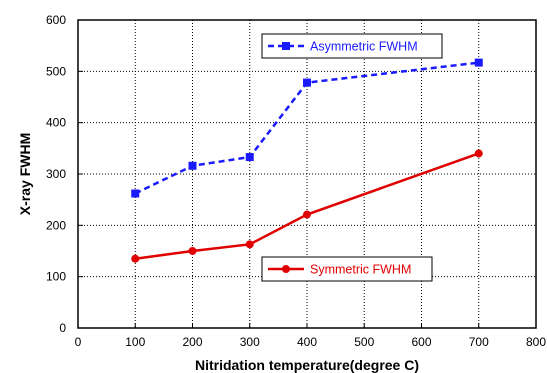 The width and height of the screenshot is (547, 373). I want to click on y-tick-label: 300, so click(56, 174).